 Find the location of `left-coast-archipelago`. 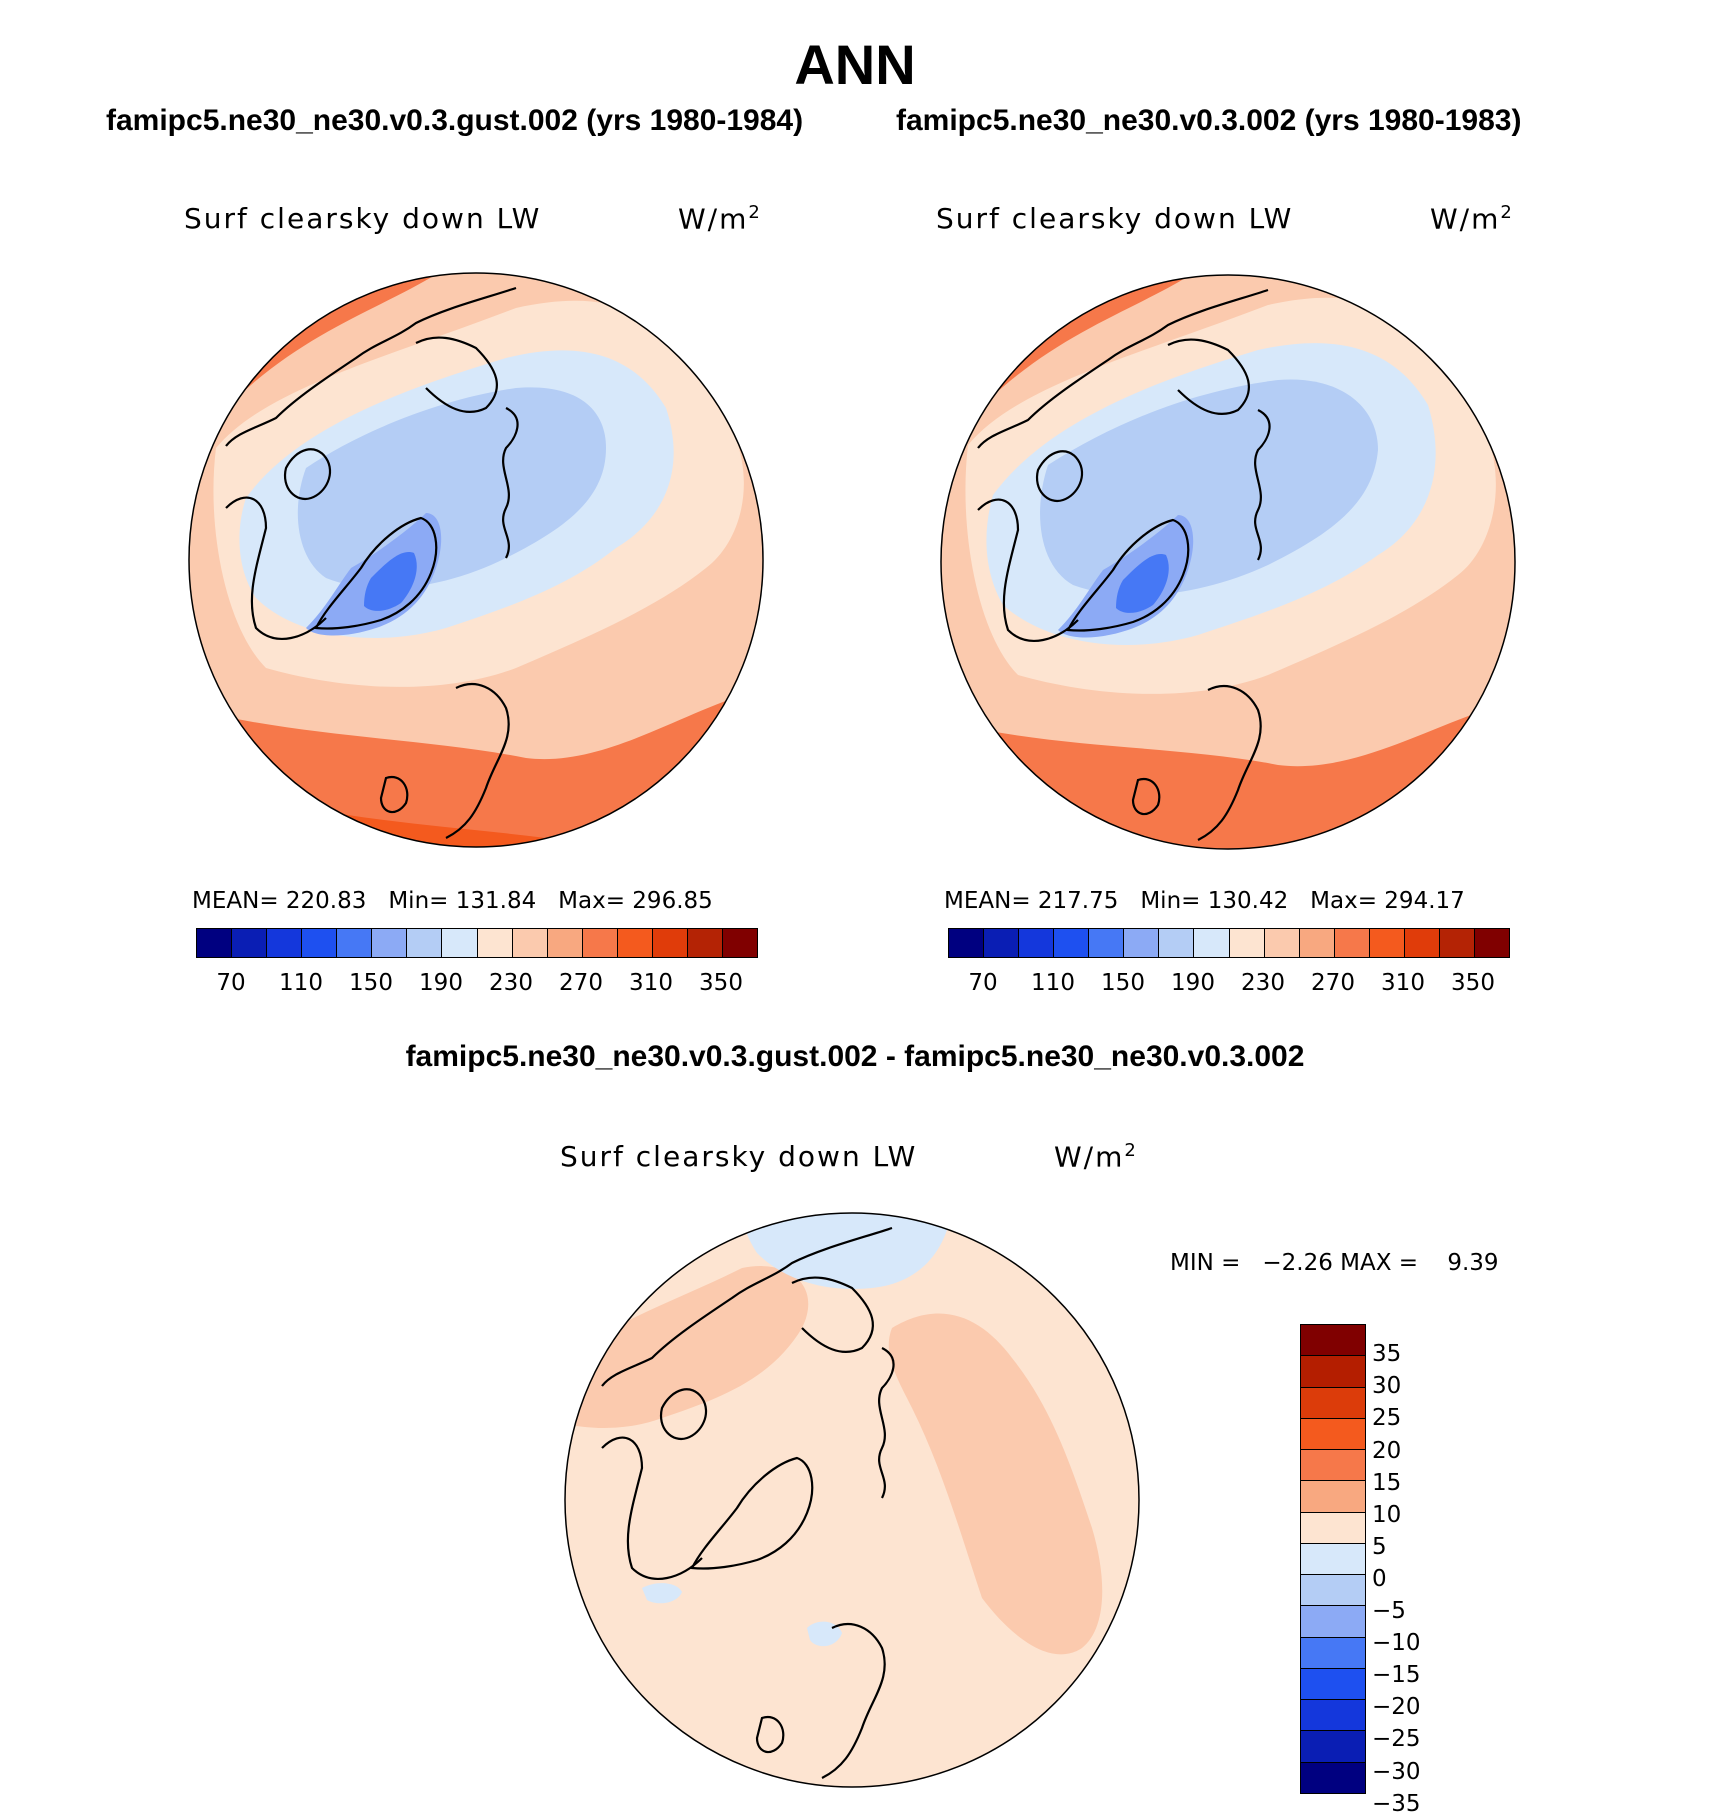

left-coast-archipelago is located at coordinates (307, 474).